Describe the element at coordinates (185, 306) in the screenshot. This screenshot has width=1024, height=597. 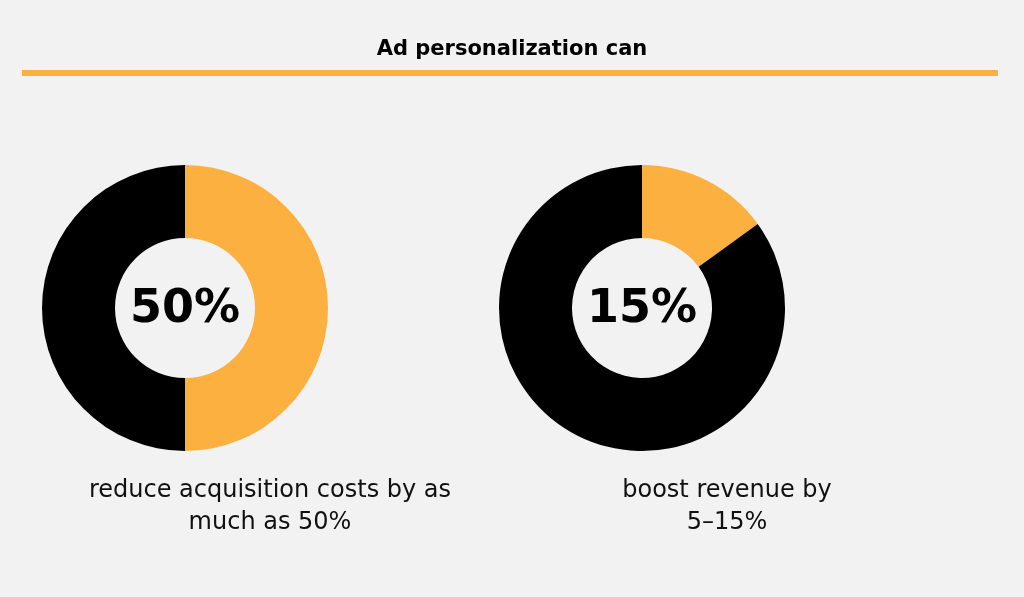
I see `data-label: 50%` at that location.